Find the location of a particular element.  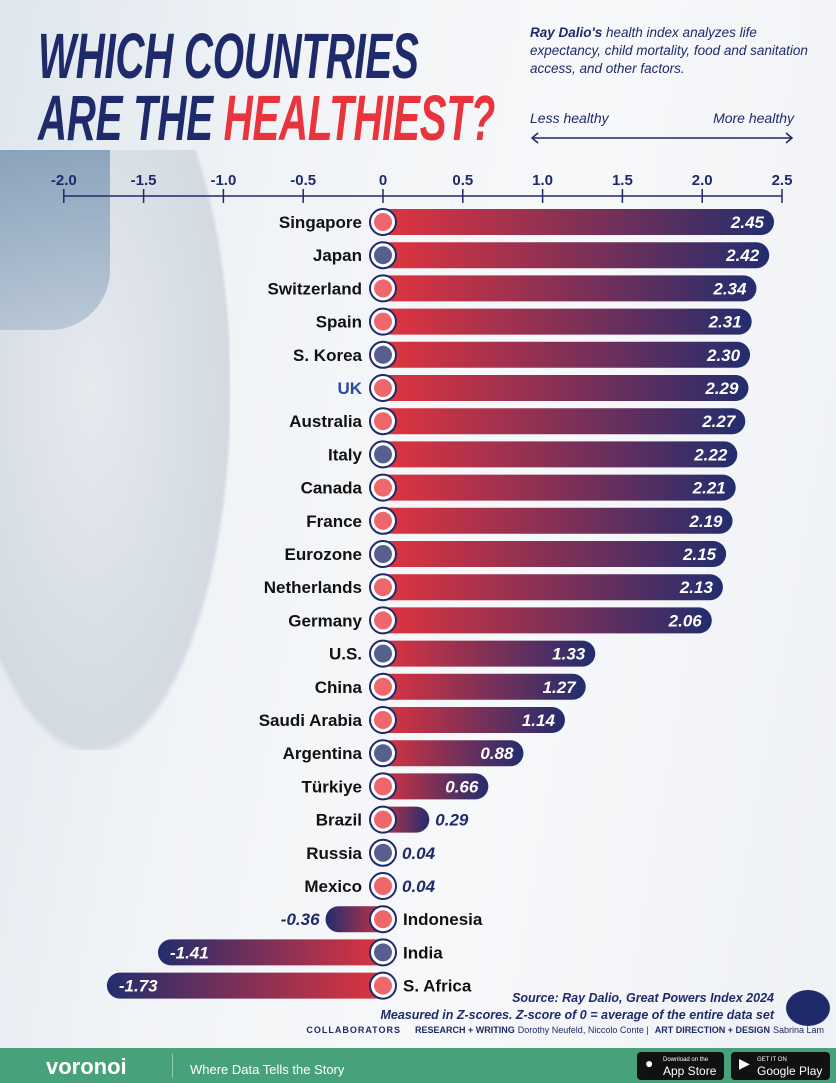

app-store-button: ● Download on the App Store is located at coordinates (681, 1066).